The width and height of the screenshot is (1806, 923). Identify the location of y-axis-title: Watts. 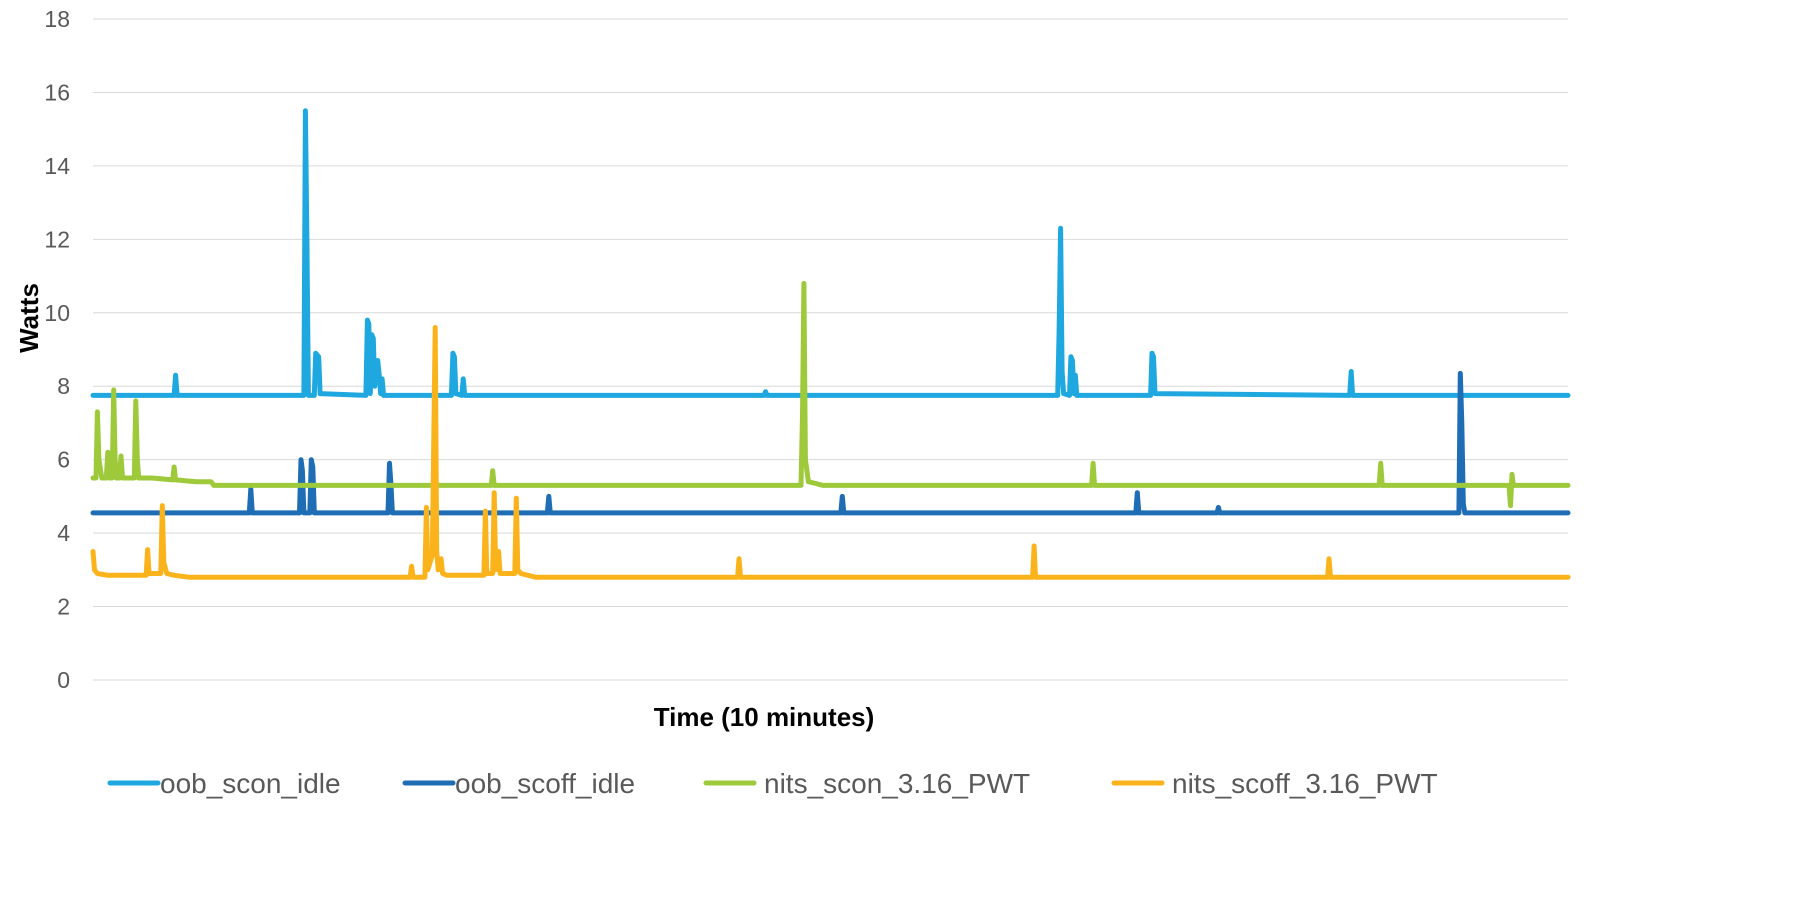
(29, 318).